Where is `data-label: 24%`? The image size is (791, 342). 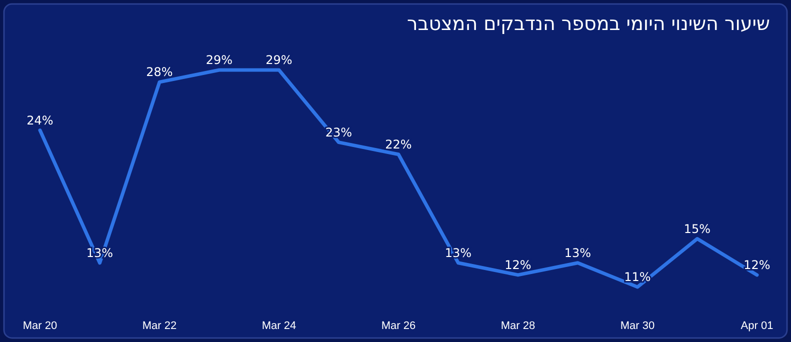
data-label: 24% is located at coordinates (40, 120).